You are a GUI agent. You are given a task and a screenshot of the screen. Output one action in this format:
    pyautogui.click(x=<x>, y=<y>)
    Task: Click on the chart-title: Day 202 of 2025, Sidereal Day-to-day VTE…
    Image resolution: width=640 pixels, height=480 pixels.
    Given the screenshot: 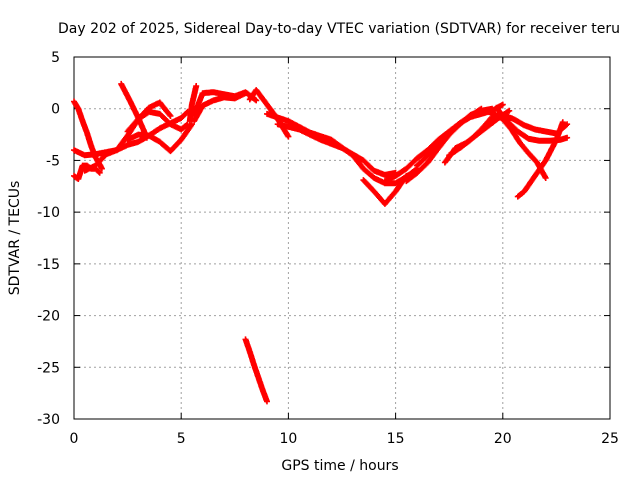 What is the action you would take?
    pyautogui.click(x=339, y=29)
    